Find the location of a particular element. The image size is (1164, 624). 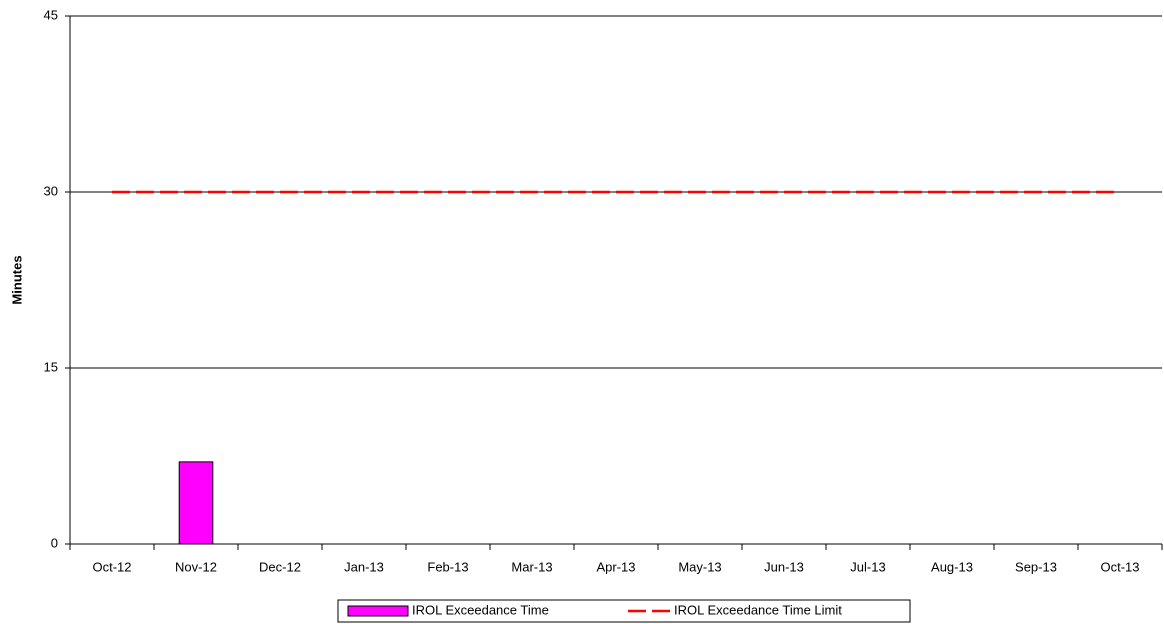

legend-swatch is located at coordinates (378, 611).